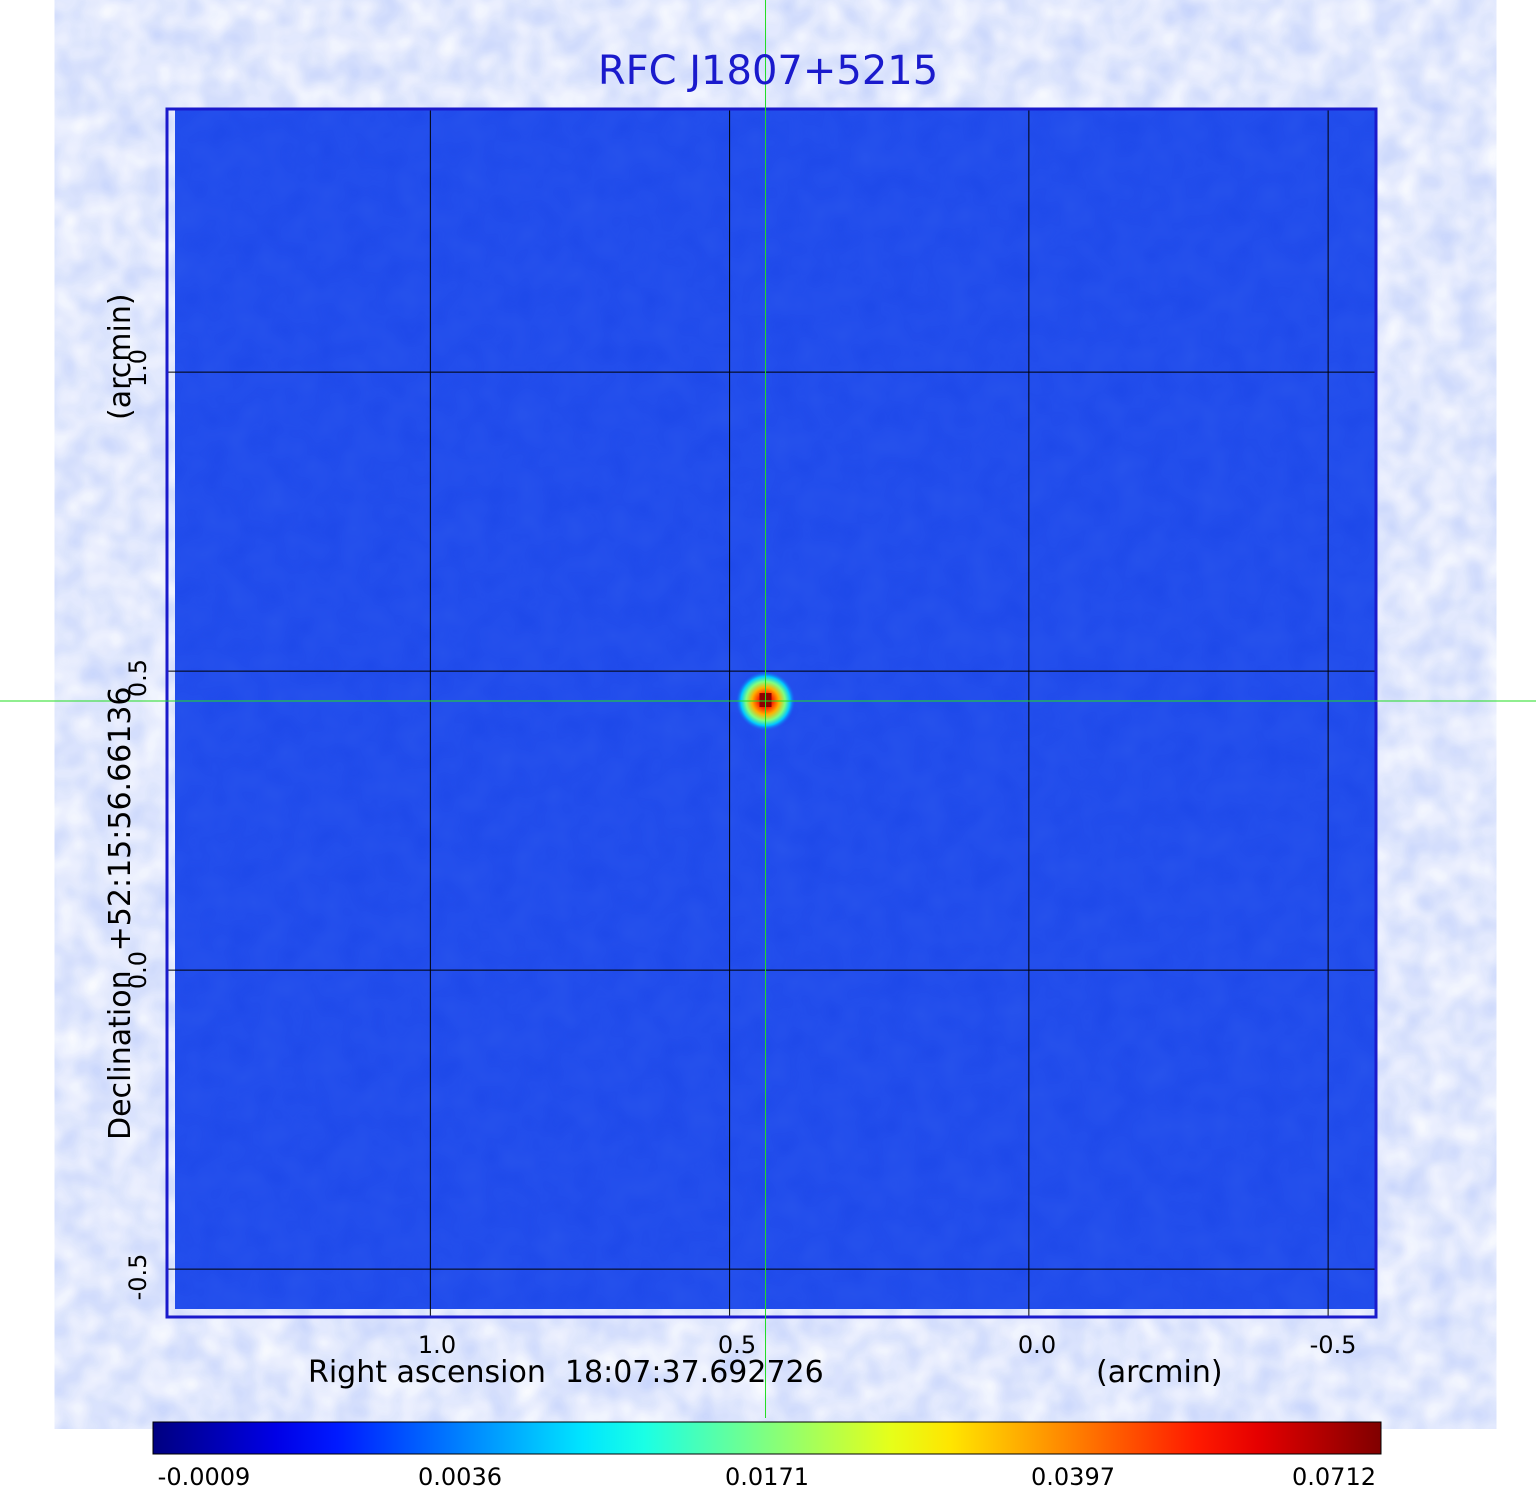  What do you see at coordinates (767, 1438) in the screenshot?
I see `colorbar` at bounding box center [767, 1438].